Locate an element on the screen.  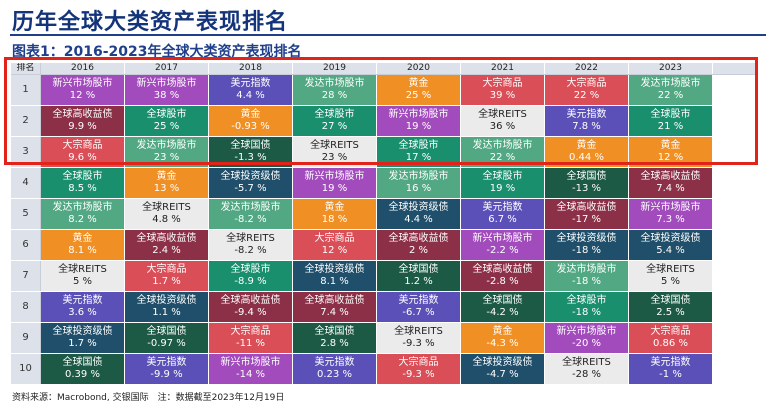
asset-return: -11 % is located at coordinates (250, 343).